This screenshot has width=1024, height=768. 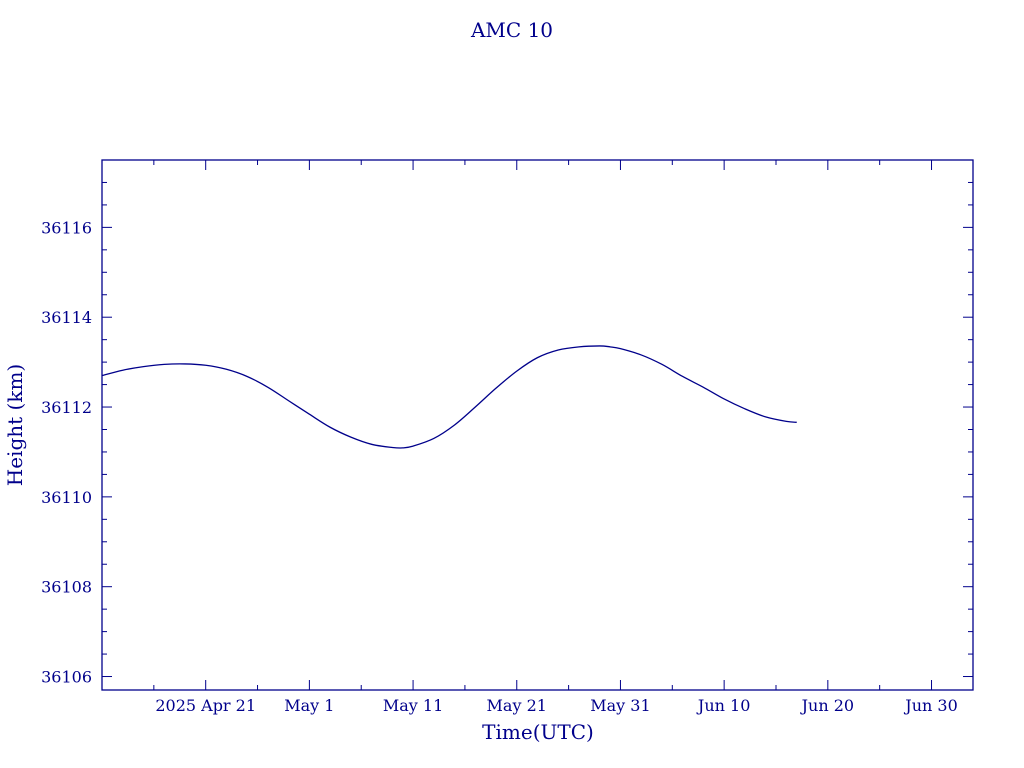 I want to click on y-tick-label: 36116, so click(x=66, y=227).